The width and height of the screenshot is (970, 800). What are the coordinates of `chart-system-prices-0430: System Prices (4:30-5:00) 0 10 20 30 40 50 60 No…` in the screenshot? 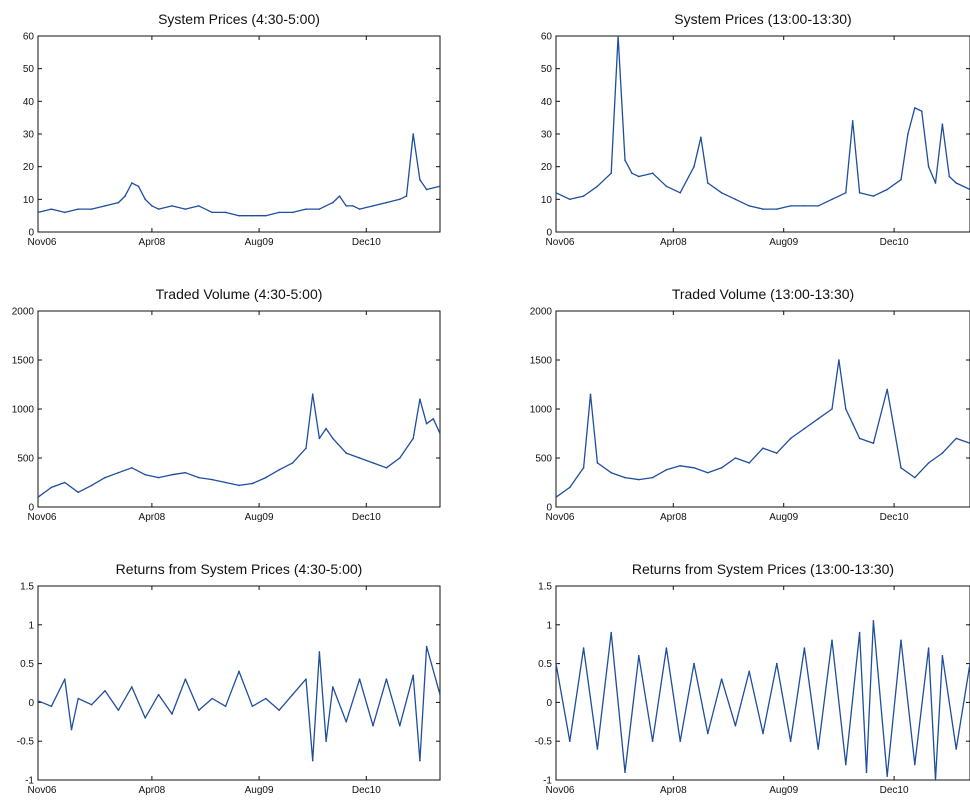 It's located at (232, 129).